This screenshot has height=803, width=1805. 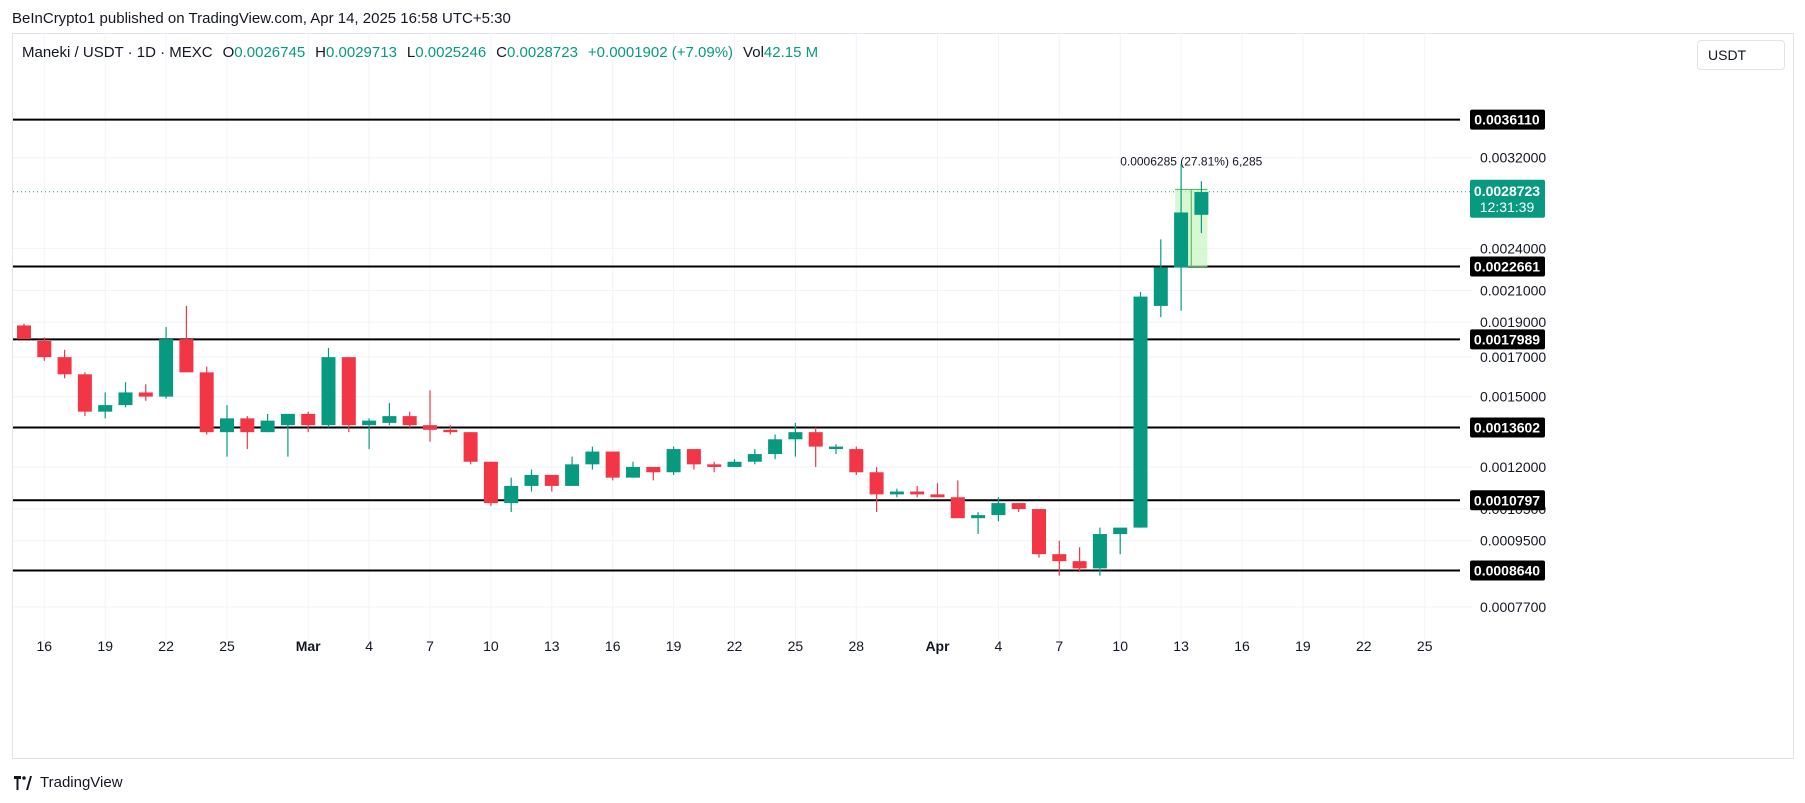 I want to click on legend-change: +0.0001902 (+7.09%), so click(x=660, y=52).